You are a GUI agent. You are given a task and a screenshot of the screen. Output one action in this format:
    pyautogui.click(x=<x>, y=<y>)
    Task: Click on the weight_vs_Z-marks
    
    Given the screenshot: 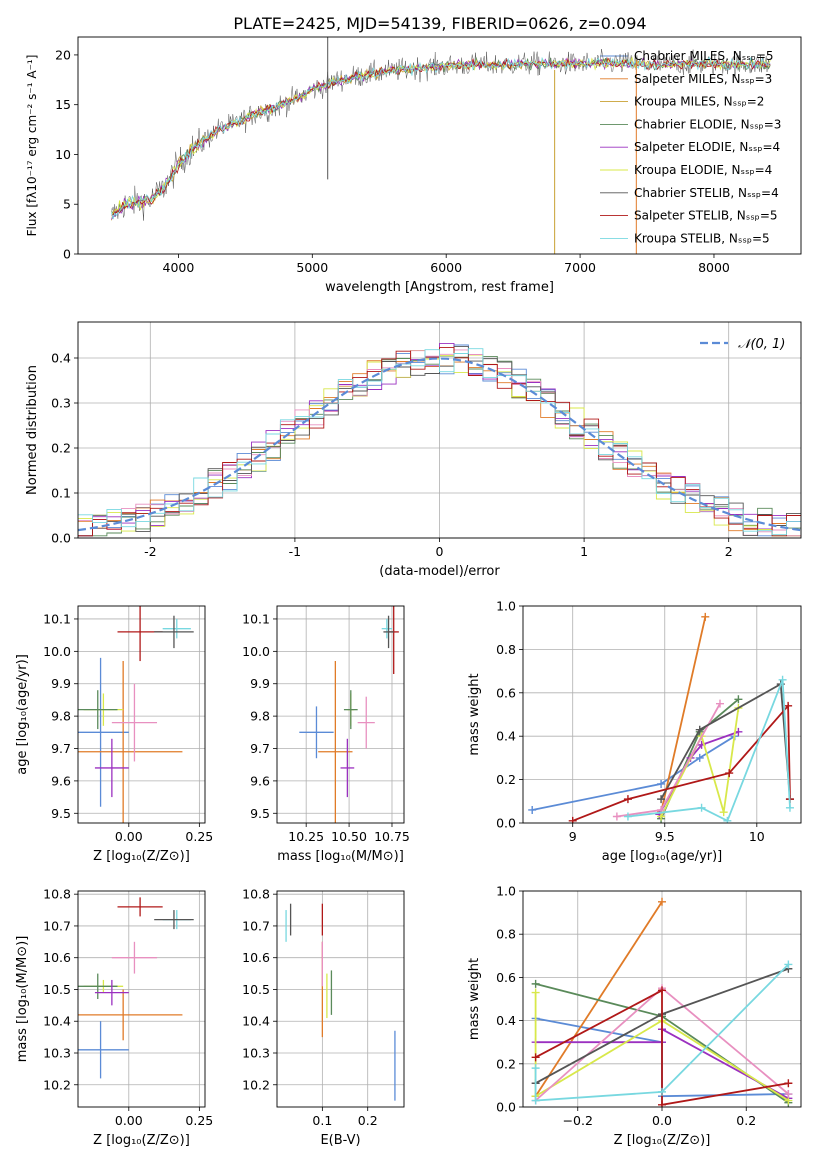 What is the action you would take?
    pyautogui.click(x=662, y=1002)
    